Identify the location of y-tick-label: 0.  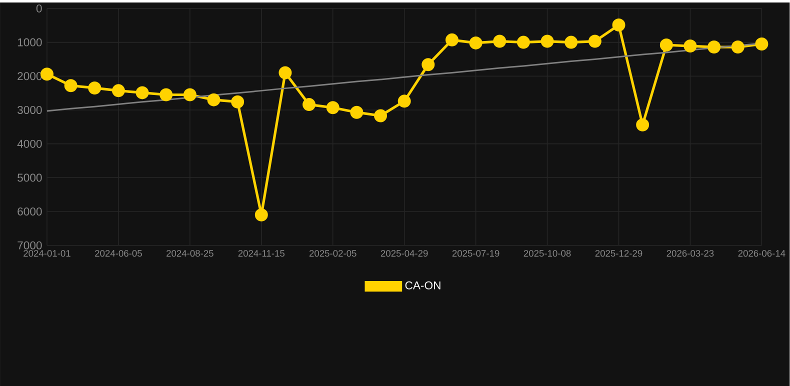
(39, 8).